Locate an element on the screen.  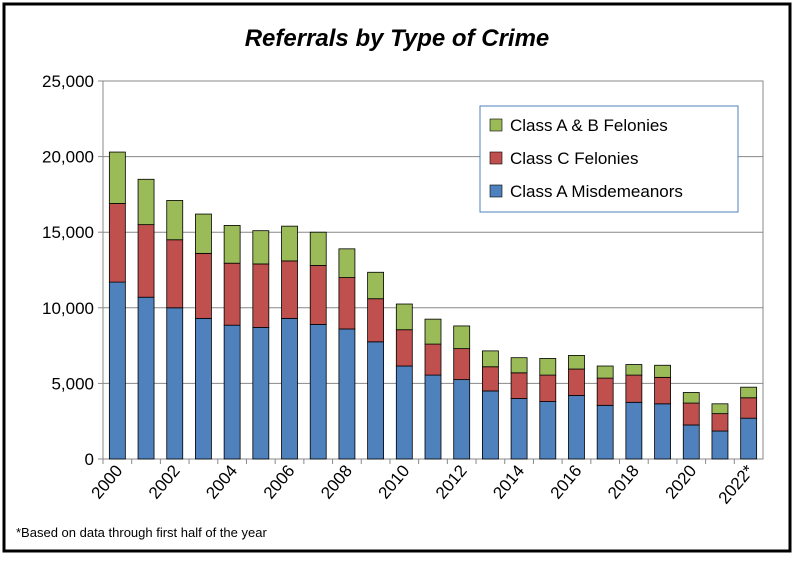
legend-label: Class A & B Felonies is located at coordinates (589, 125).